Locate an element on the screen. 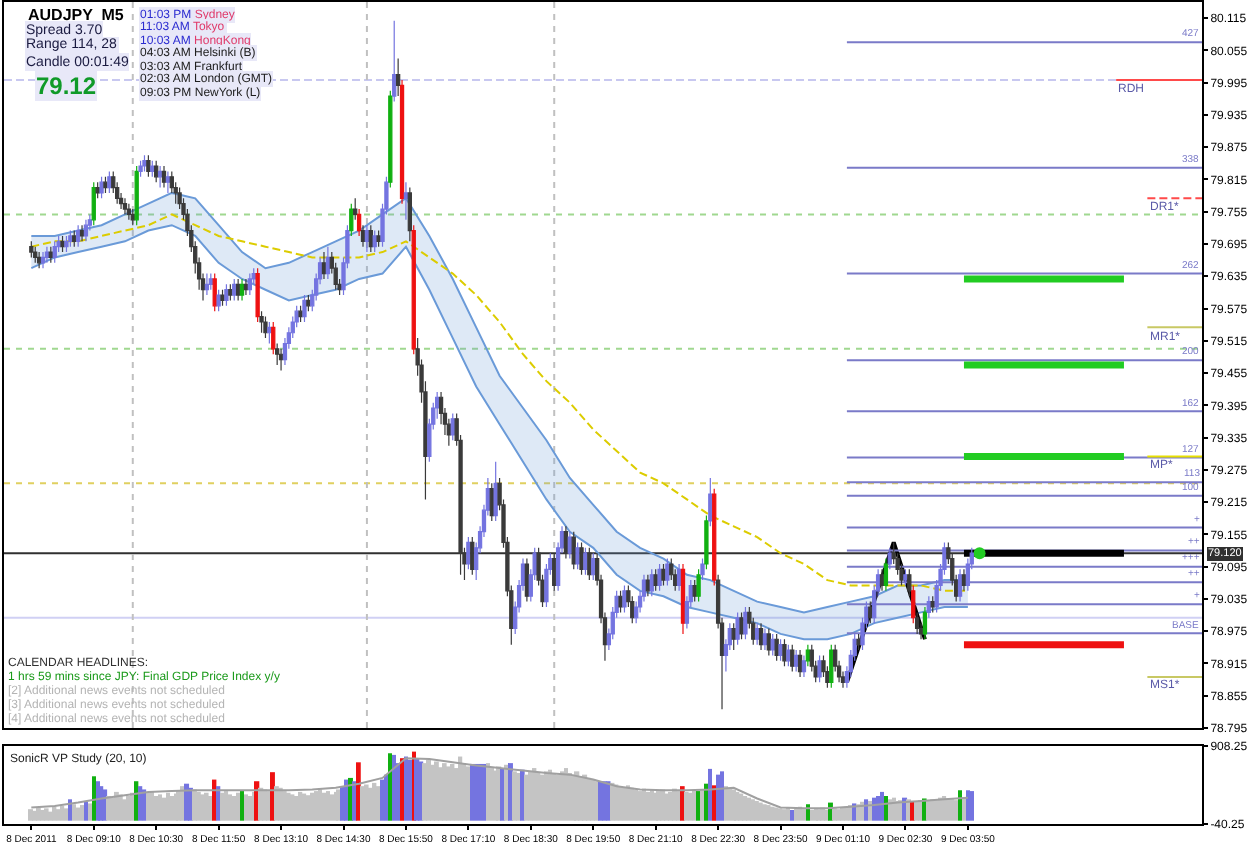 The image size is (1250, 858). annotation: 79.12 is located at coordinates (66, 86).